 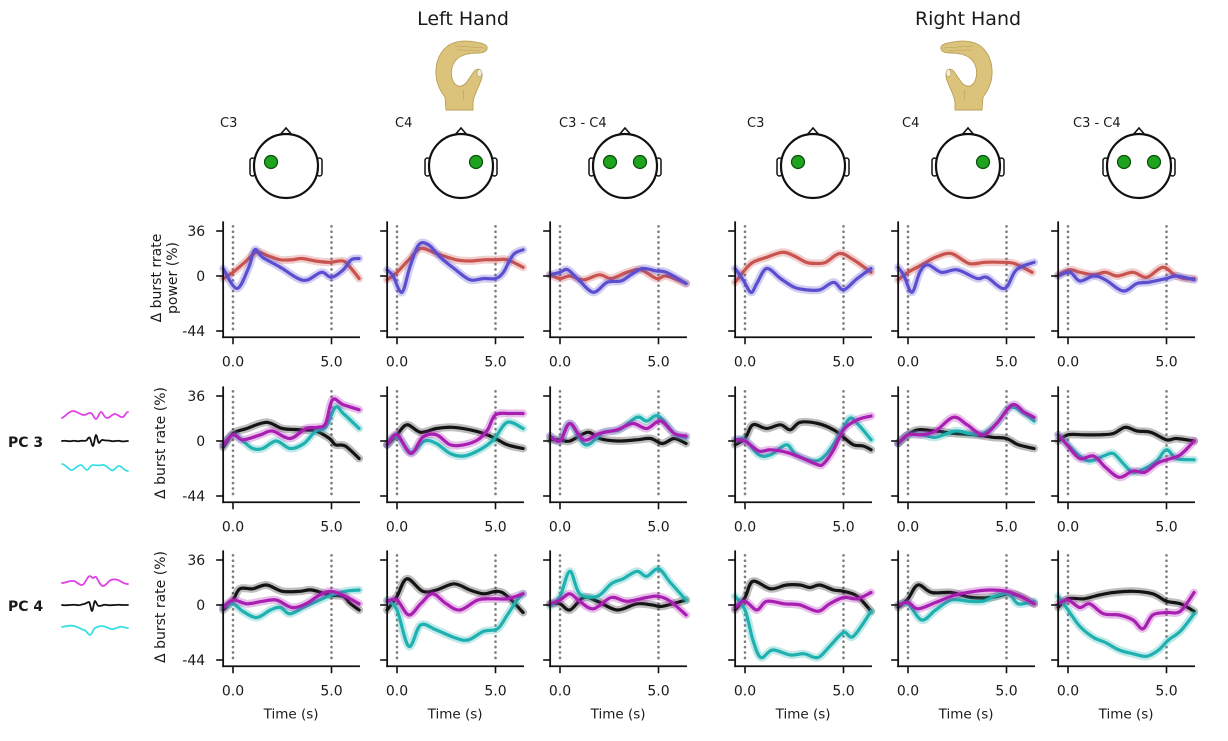 I want to click on panel-left-hand-c4-power: 0.0 5.0, so click(x=454, y=295).